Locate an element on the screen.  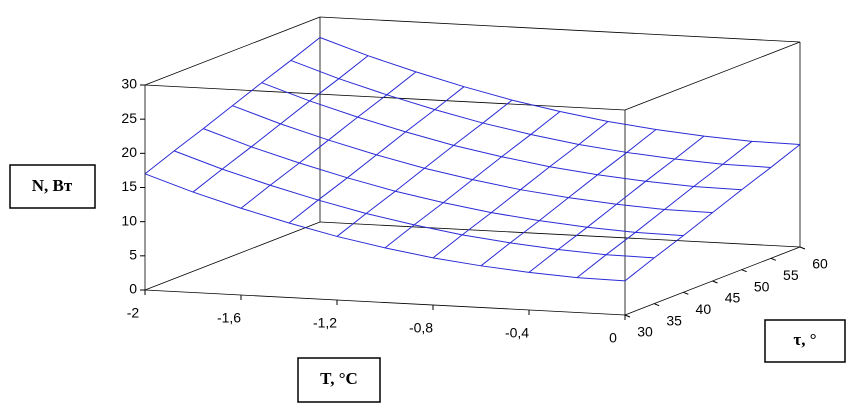
x-tick-label: -2 is located at coordinates (133, 313).